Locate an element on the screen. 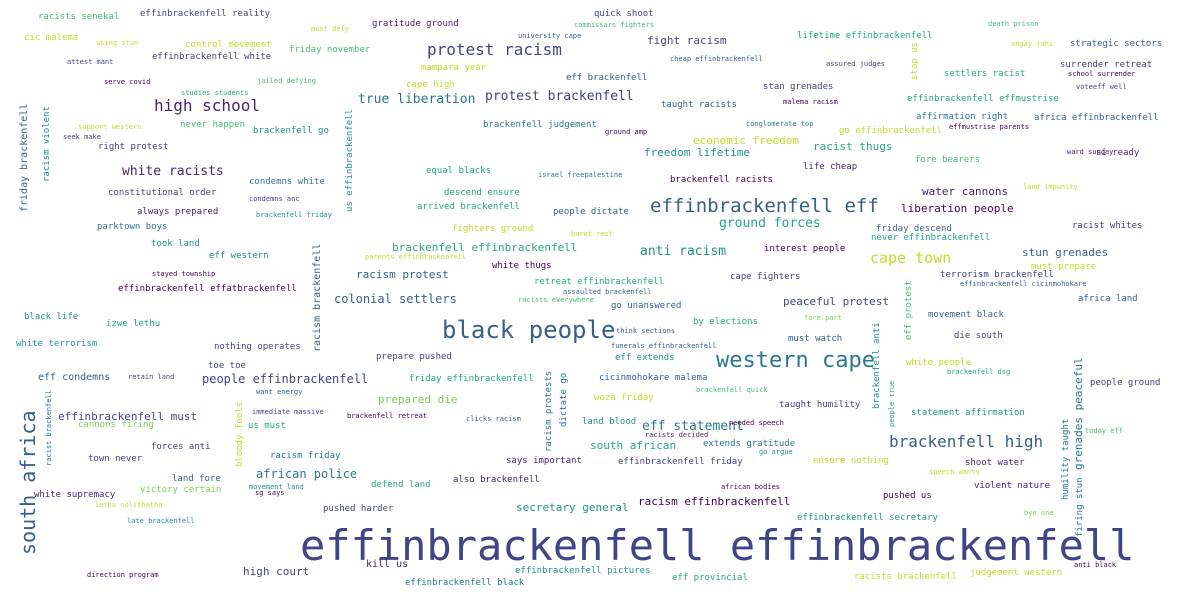 The width and height of the screenshot is (1182, 601). cloud-word: protest brackenfell is located at coordinates (559, 96).